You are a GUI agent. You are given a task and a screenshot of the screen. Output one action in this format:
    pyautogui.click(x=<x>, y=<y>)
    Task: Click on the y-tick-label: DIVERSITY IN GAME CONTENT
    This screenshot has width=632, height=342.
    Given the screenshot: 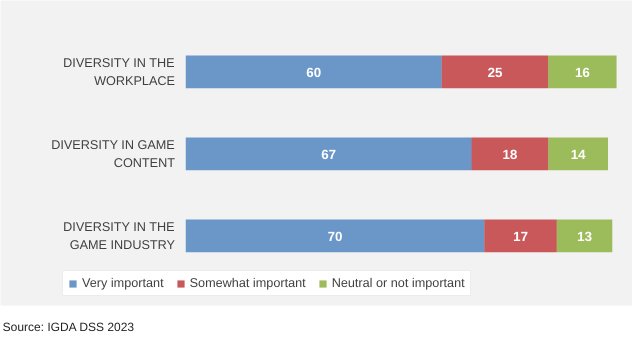 What is the action you would take?
    pyautogui.click(x=113, y=154)
    